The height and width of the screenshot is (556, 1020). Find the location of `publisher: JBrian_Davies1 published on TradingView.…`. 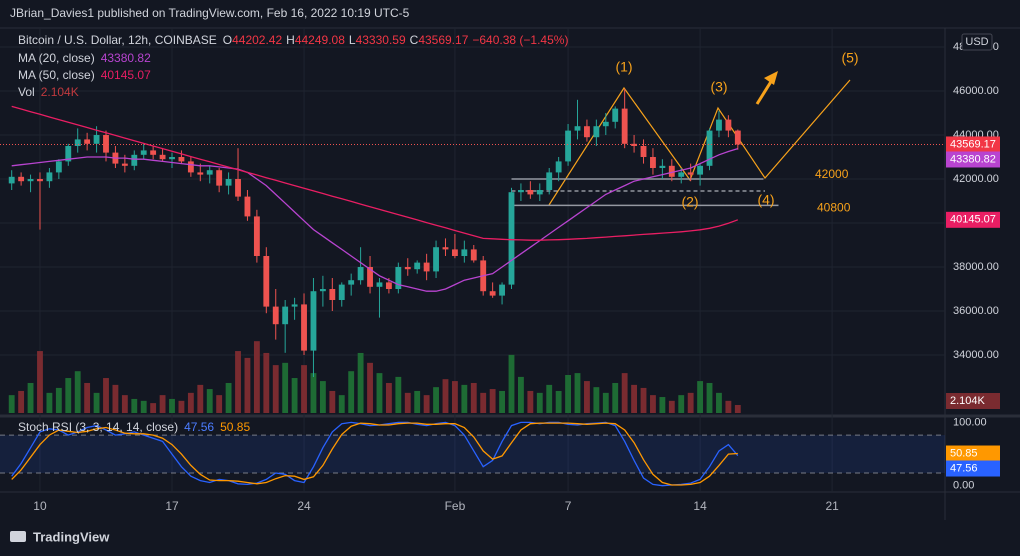

publisher: JBrian_Davies1 published on TradingView.… is located at coordinates (210, 13).